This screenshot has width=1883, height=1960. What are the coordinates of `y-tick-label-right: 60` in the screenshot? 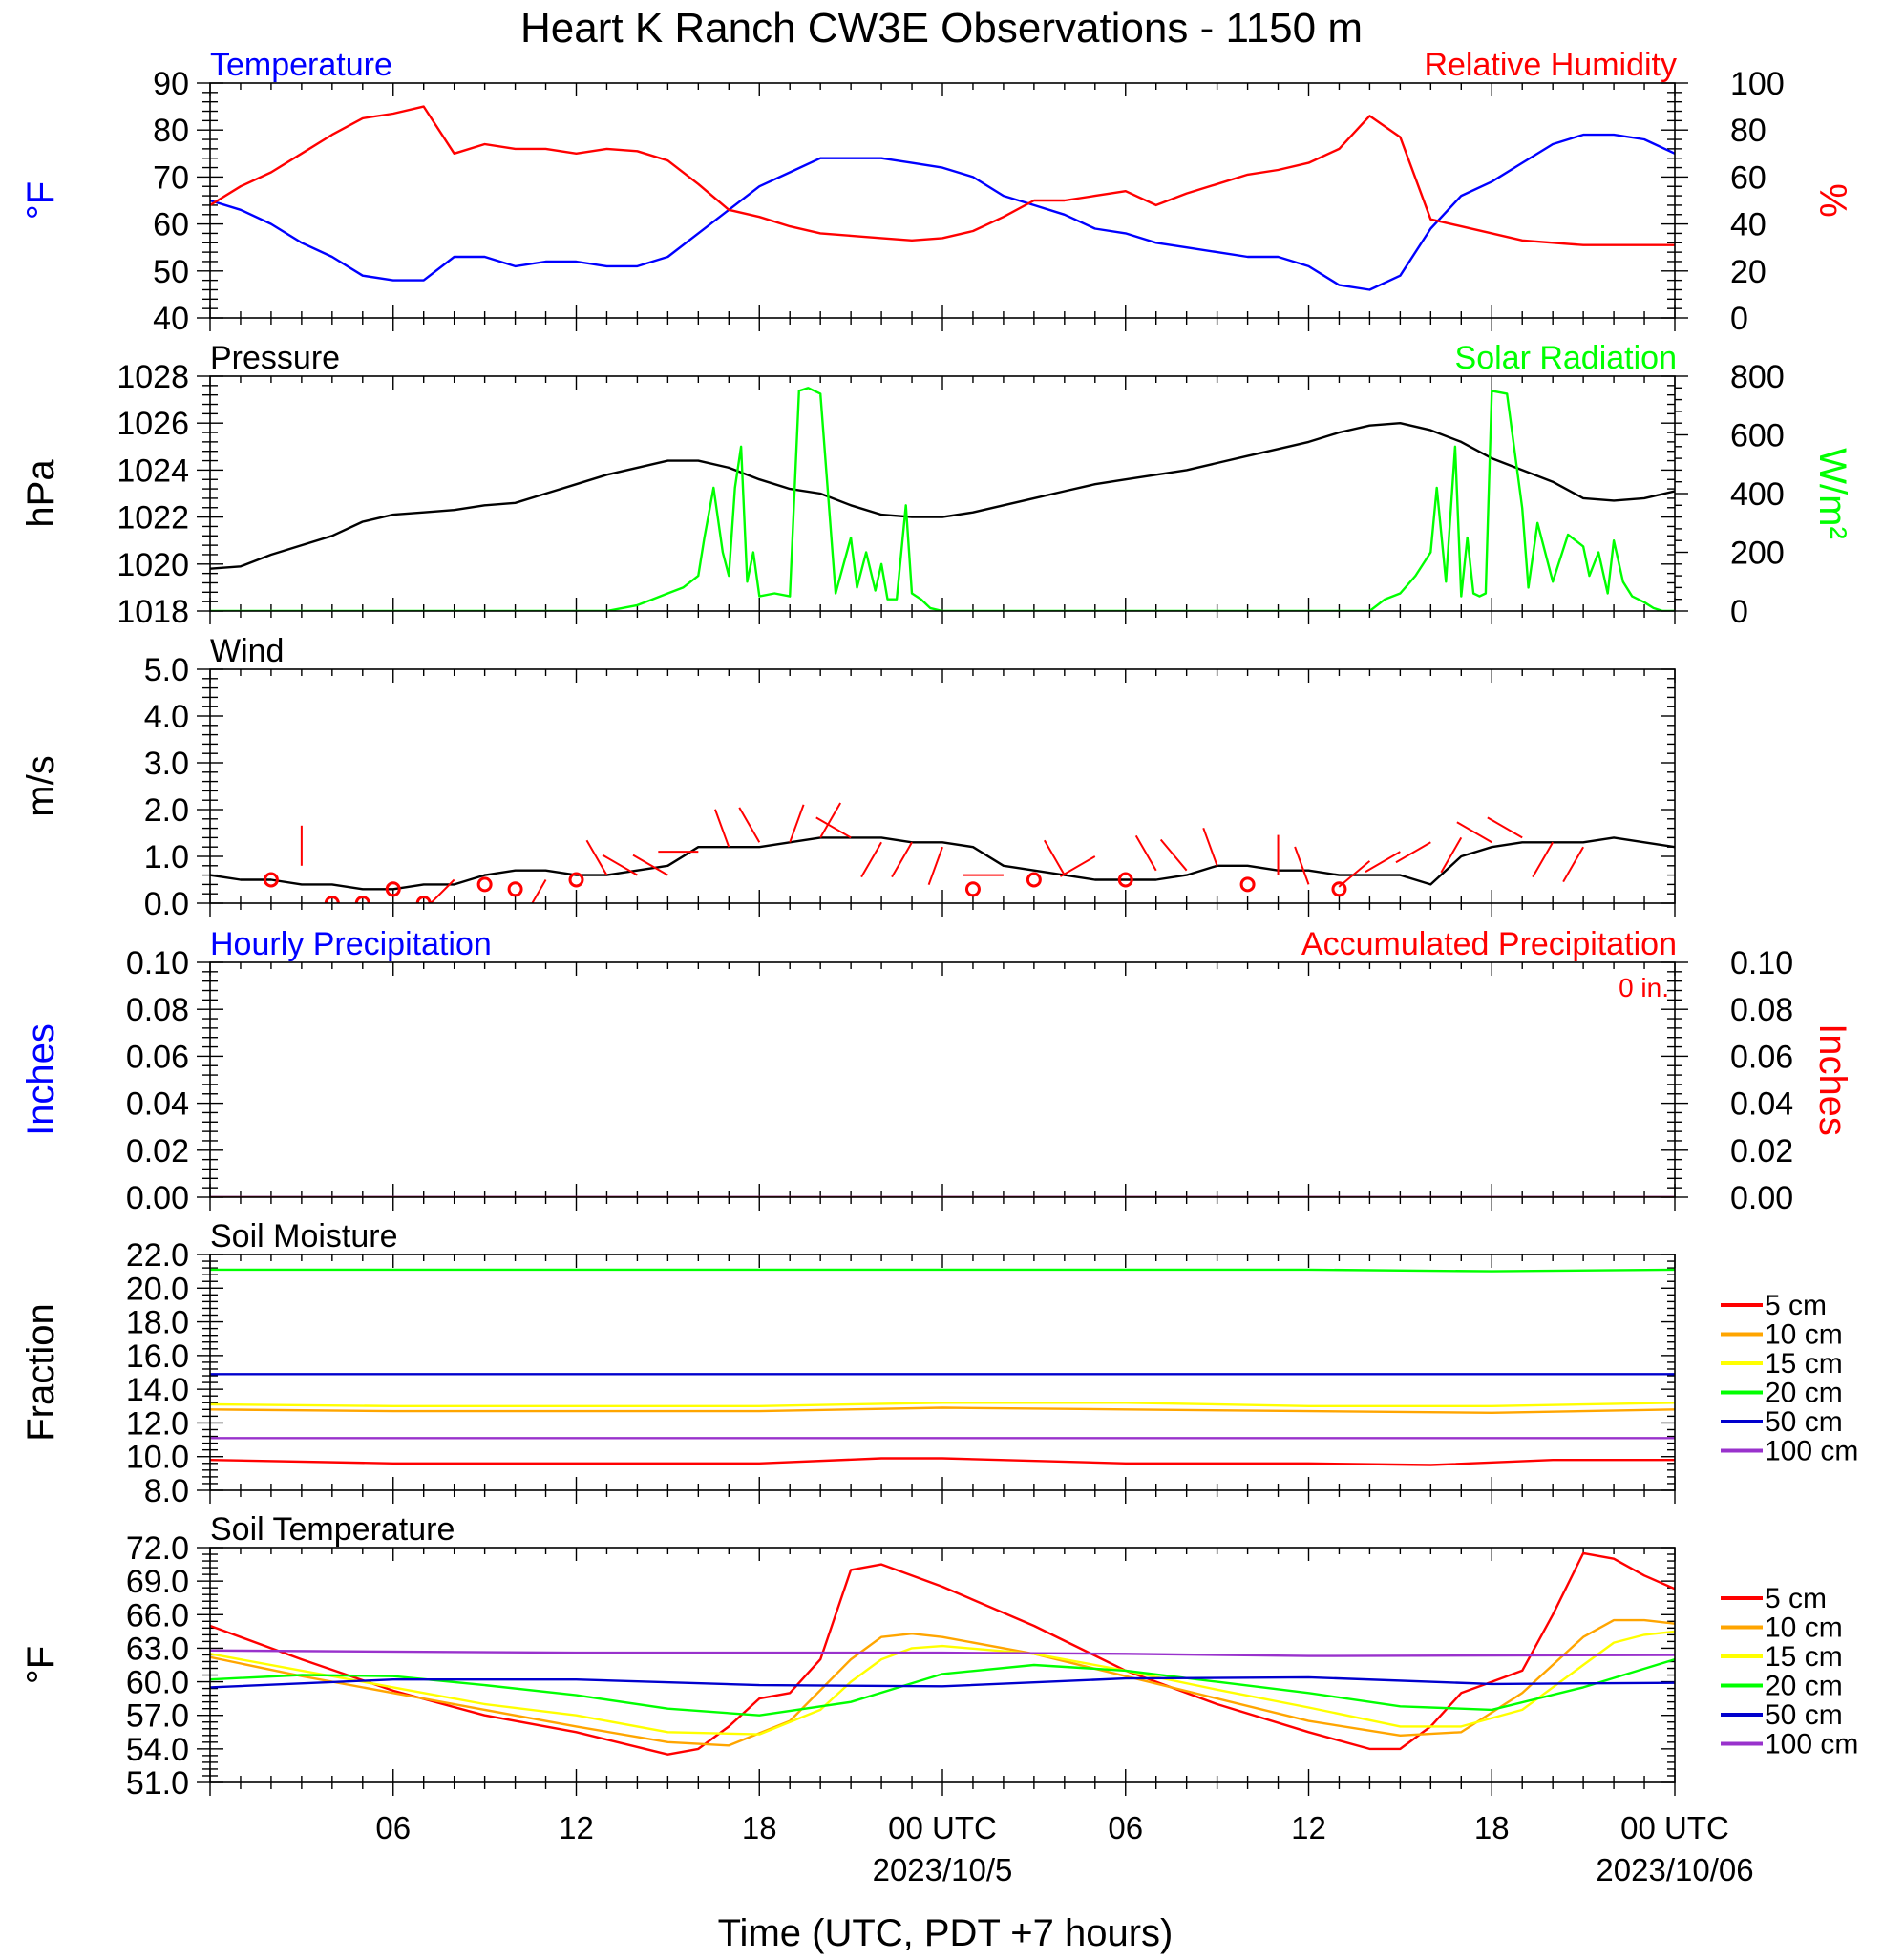 It's located at (1748, 177).